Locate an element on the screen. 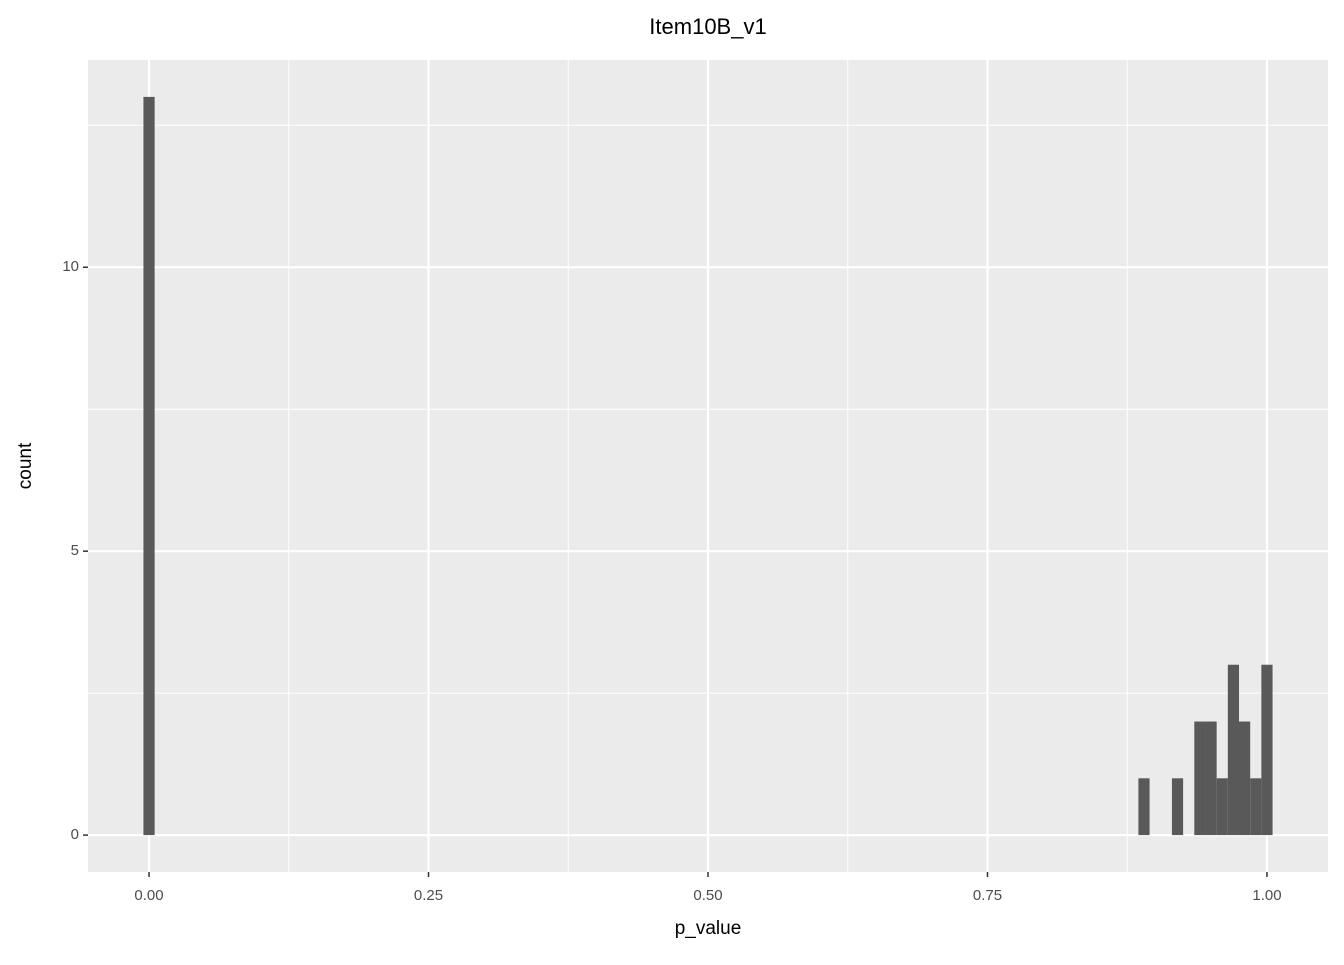  y-axis-title: count is located at coordinates (25, 465).